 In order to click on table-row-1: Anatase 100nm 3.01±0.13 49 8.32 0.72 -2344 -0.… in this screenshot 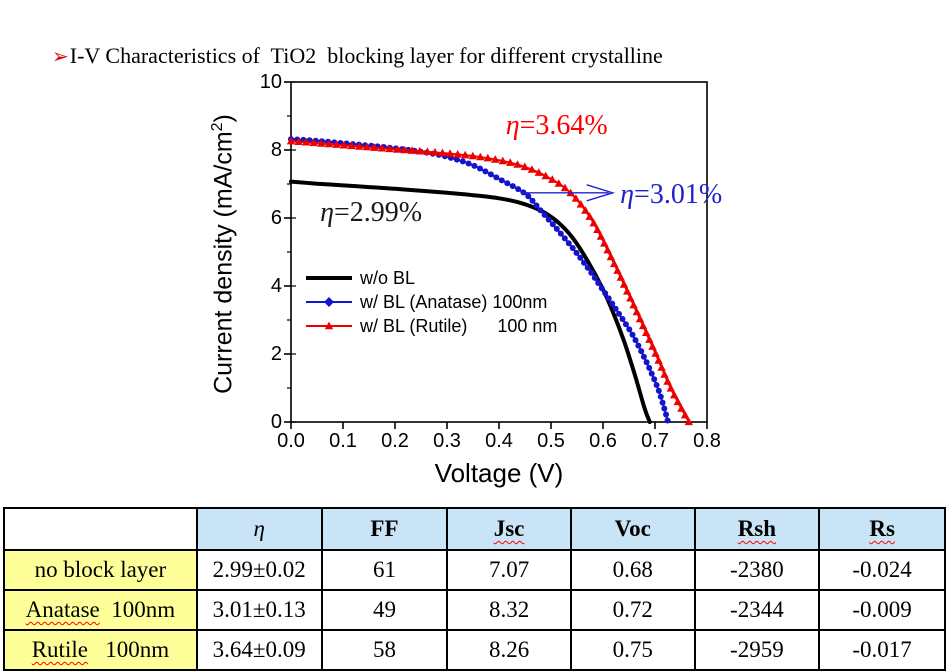, I will do `click(474, 610)`.